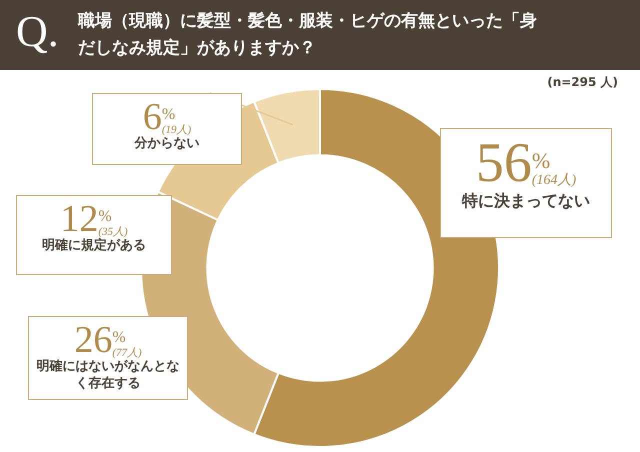 The height and width of the screenshot is (452, 640). I want to click on slice-label: 明確にはないがなんとなく存在する, so click(108, 376).